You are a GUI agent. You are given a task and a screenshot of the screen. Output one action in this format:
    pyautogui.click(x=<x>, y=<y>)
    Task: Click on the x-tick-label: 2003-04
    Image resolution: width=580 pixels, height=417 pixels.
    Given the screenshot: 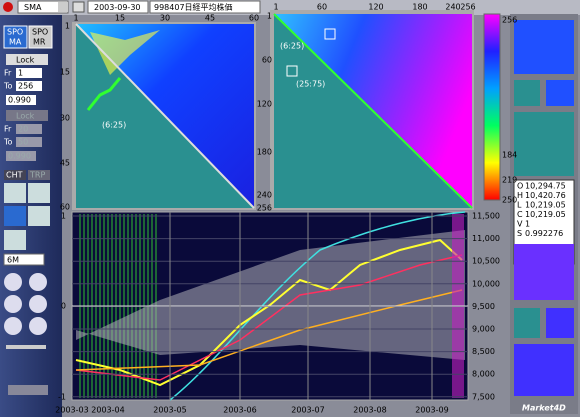 What is the action you would take?
    pyautogui.click(x=107, y=410)
    